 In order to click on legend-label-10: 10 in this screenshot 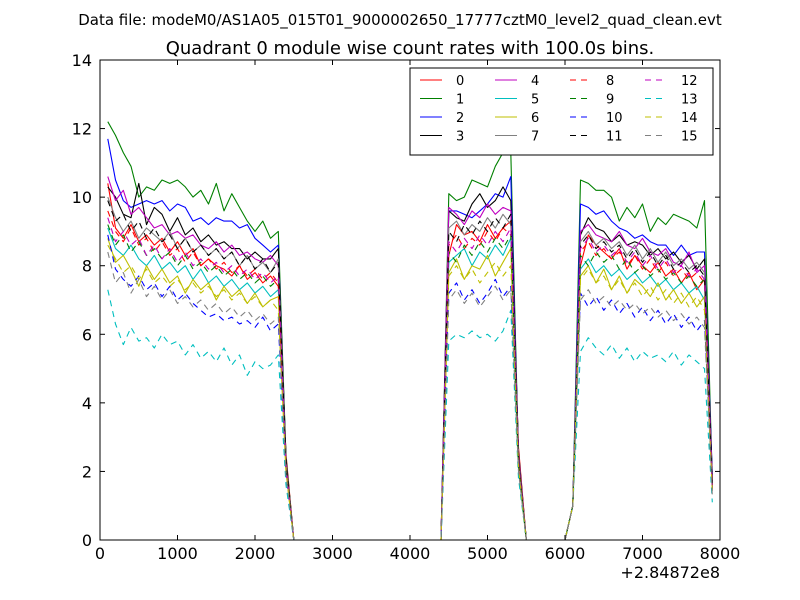, I will do `click(614, 118)`.